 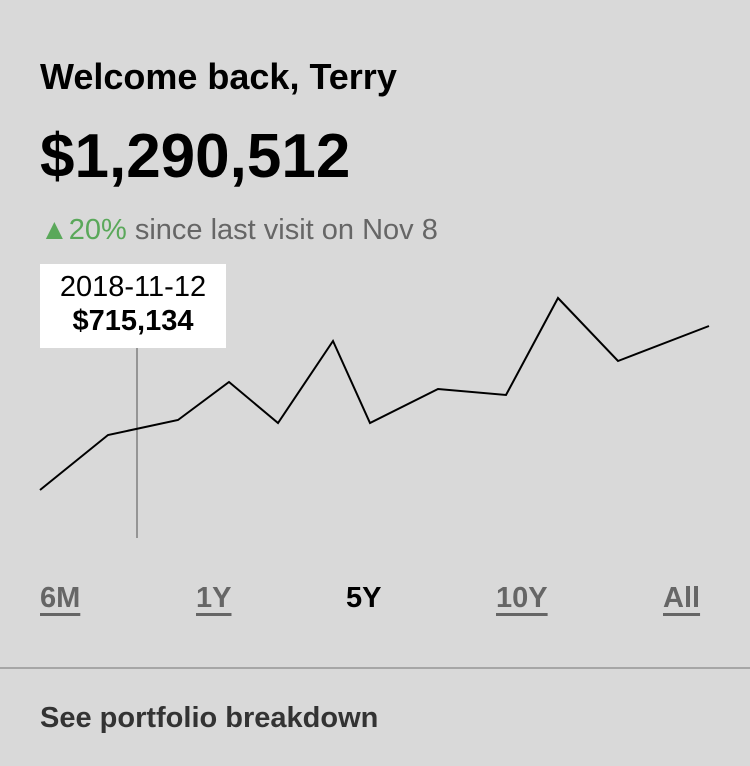 I want to click on triangle-up-icon: ▲, so click(x=54, y=230).